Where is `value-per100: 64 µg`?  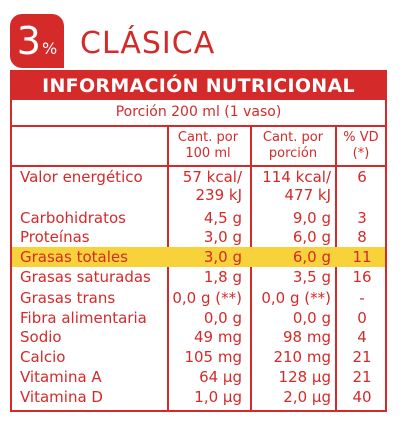 value-per100: 64 µg is located at coordinates (220, 377).